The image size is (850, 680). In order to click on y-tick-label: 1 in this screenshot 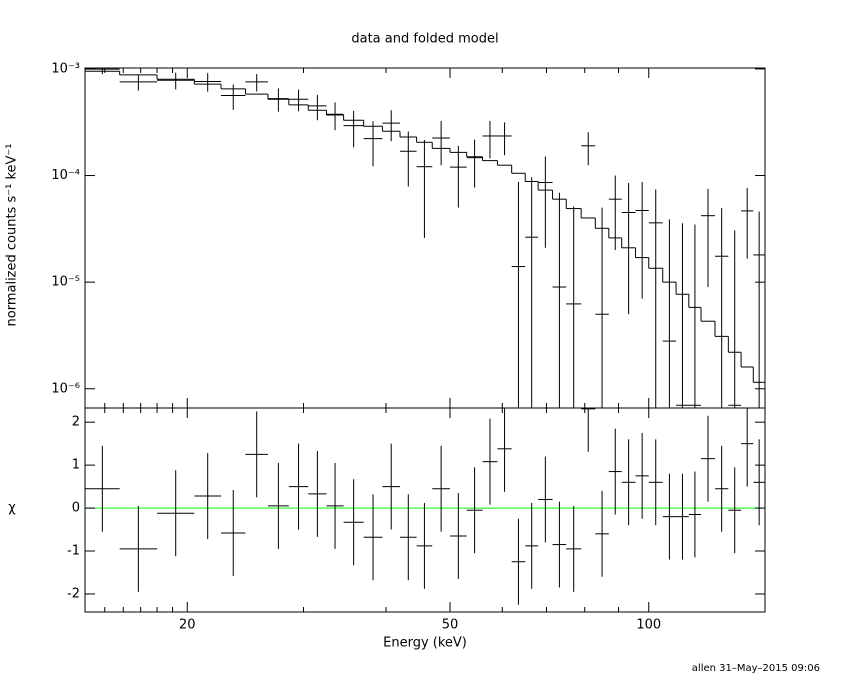, I will do `click(76, 465)`.